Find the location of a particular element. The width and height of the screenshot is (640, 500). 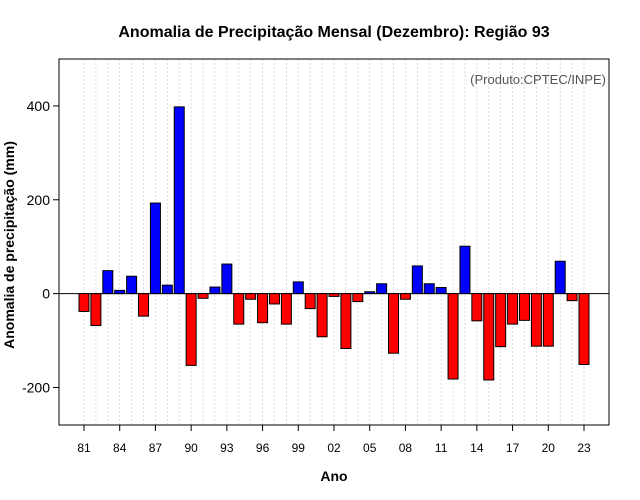

bar-2013 is located at coordinates (465, 270).